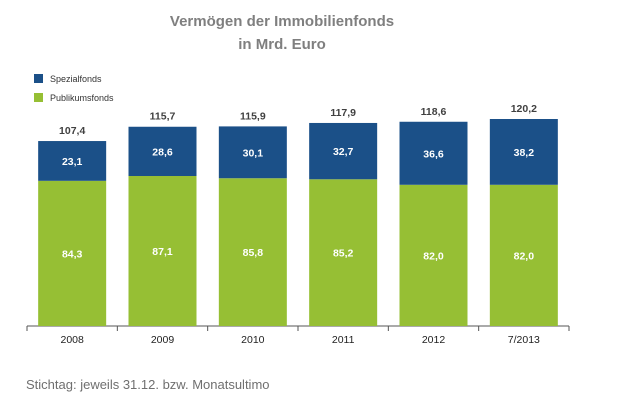 The image size is (619, 409). What do you see at coordinates (38, 97) in the screenshot?
I see `legend-swatch-publikumsfonds` at bounding box center [38, 97].